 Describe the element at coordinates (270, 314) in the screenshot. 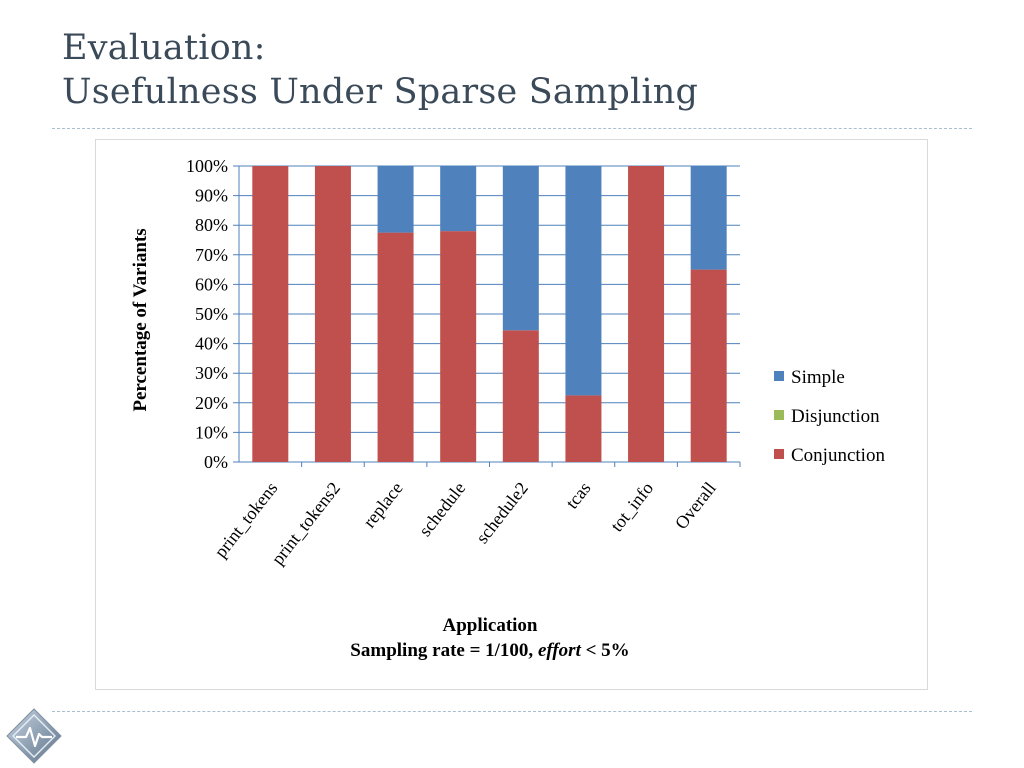

I see `bar-conjunction-print_tokens` at that location.